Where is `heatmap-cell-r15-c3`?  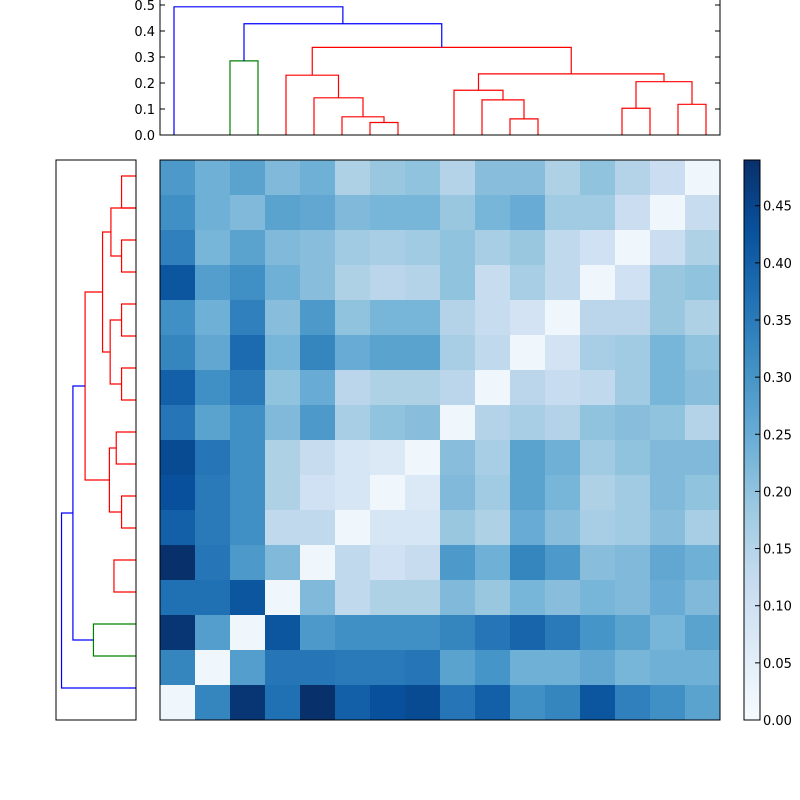
heatmap-cell-r15-c3 is located at coordinates (283, 703).